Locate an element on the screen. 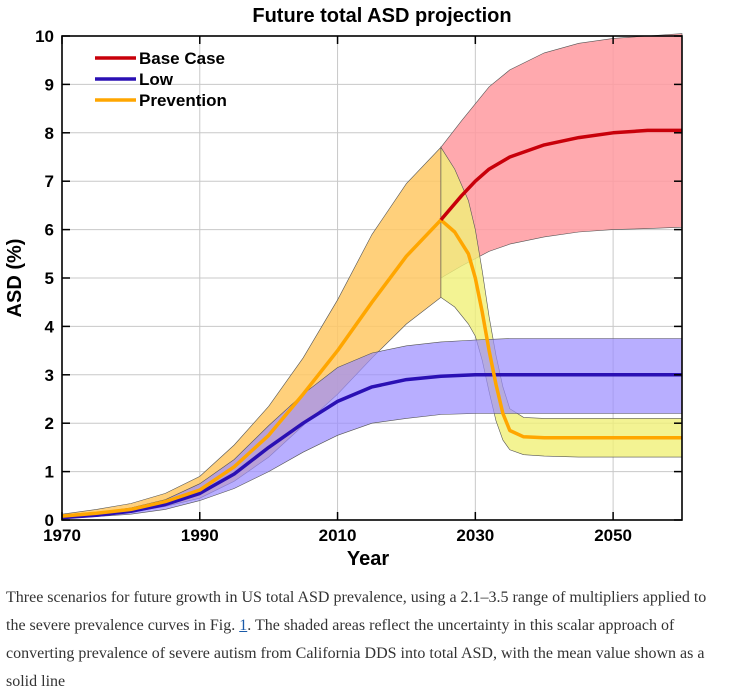 This screenshot has height=696, width=731. y-tick-label-5: 5 is located at coordinates (49, 278).